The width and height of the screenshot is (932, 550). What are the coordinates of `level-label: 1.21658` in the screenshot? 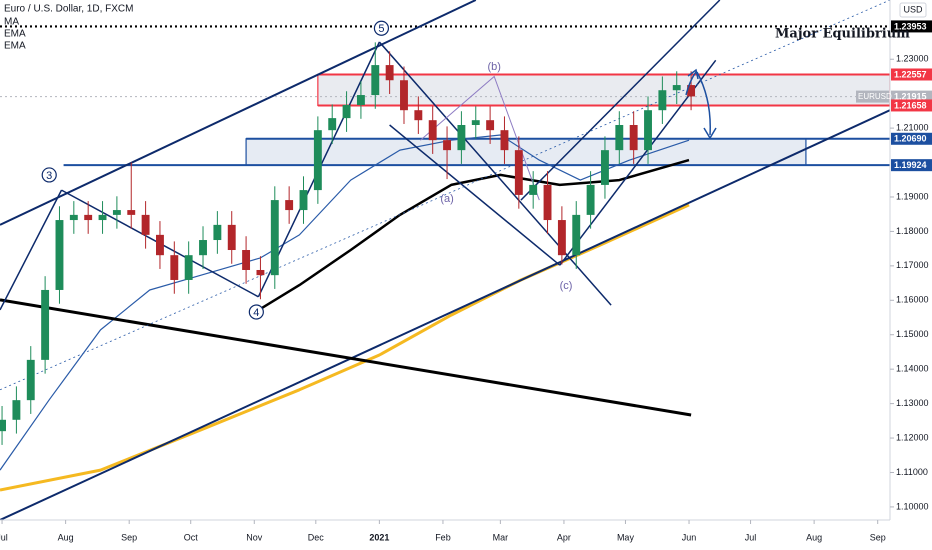 It's located at (910, 105).